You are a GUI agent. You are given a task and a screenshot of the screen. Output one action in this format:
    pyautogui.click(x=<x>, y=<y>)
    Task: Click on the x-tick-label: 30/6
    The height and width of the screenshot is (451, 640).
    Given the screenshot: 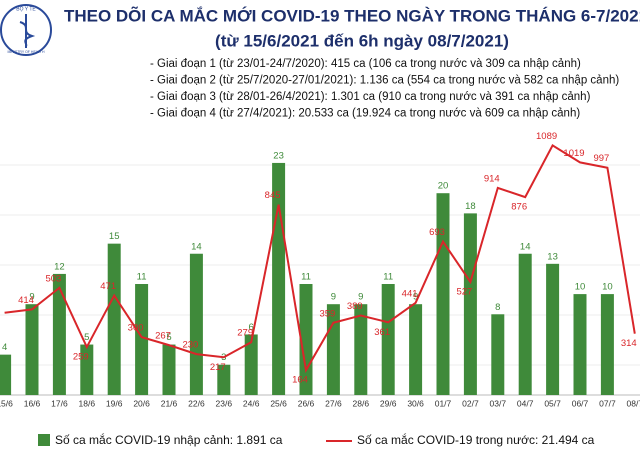 What is the action you would take?
    pyautogui.click(x=415, y=403)
    